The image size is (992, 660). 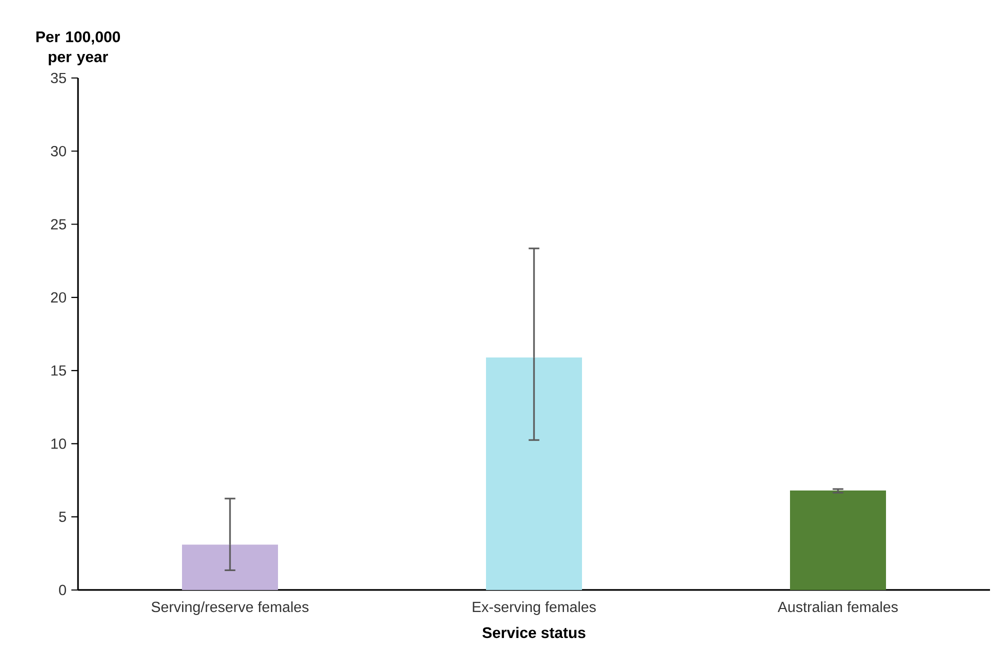 I want to click on y-axis-title: Per 100,000 per year, so click(x=78, y=48).